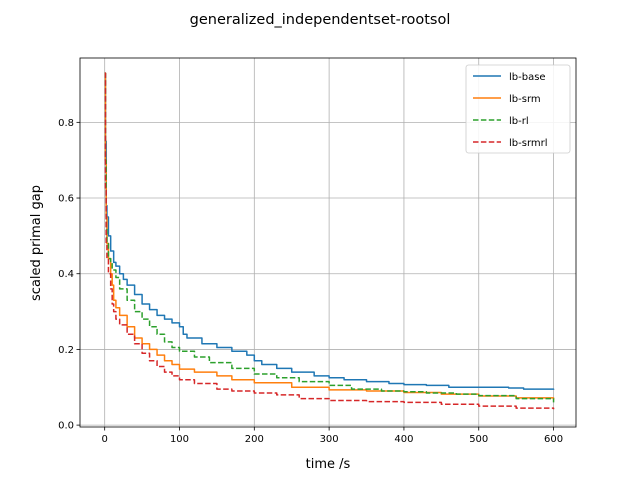 The image size is (640, 480). What do you see at coordinates (328, 464) in the screenshot?
I see `x-axis-label: time /s` at bounding box center [328, 464].